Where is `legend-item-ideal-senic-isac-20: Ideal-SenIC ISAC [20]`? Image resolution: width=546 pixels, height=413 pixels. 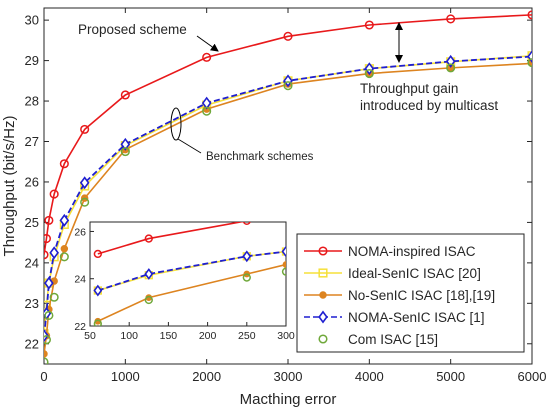
legend-item-ideal-senic-isac-20: Ideal-SenIC ISAC [20] is located at coordinates (392, 273).